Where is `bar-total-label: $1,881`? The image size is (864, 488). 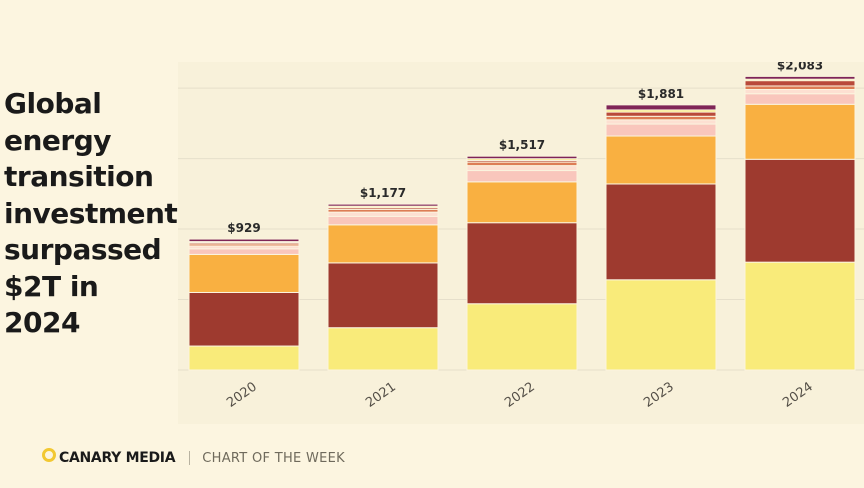 bar-total-label: $1,881 is located at coordinates (661, 94).